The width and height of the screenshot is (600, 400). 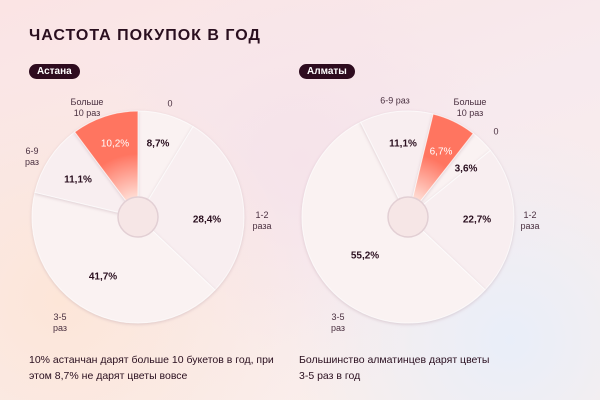 I want to click on slice-value-label: 8,7%, so click(x=158, y=144).